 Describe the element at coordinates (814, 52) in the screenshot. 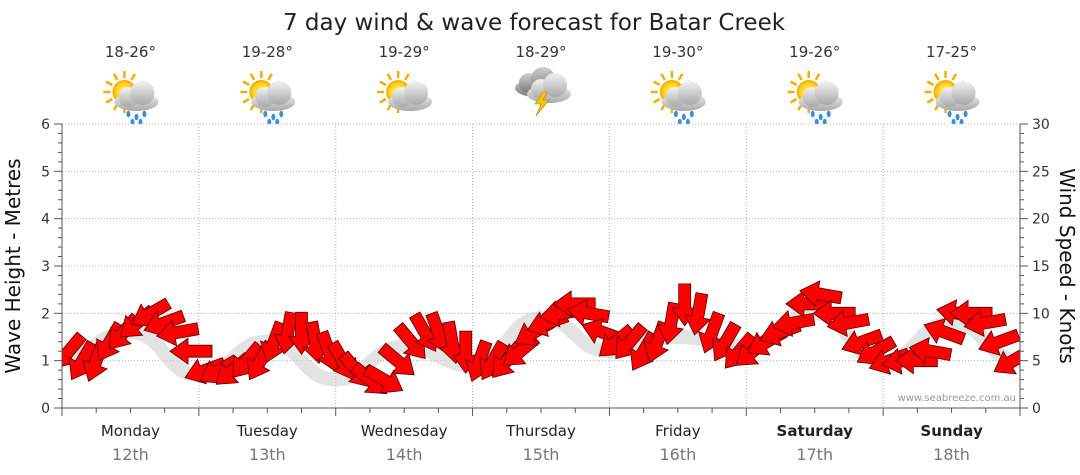

I see `day-temperature: 19-26°` at that location.